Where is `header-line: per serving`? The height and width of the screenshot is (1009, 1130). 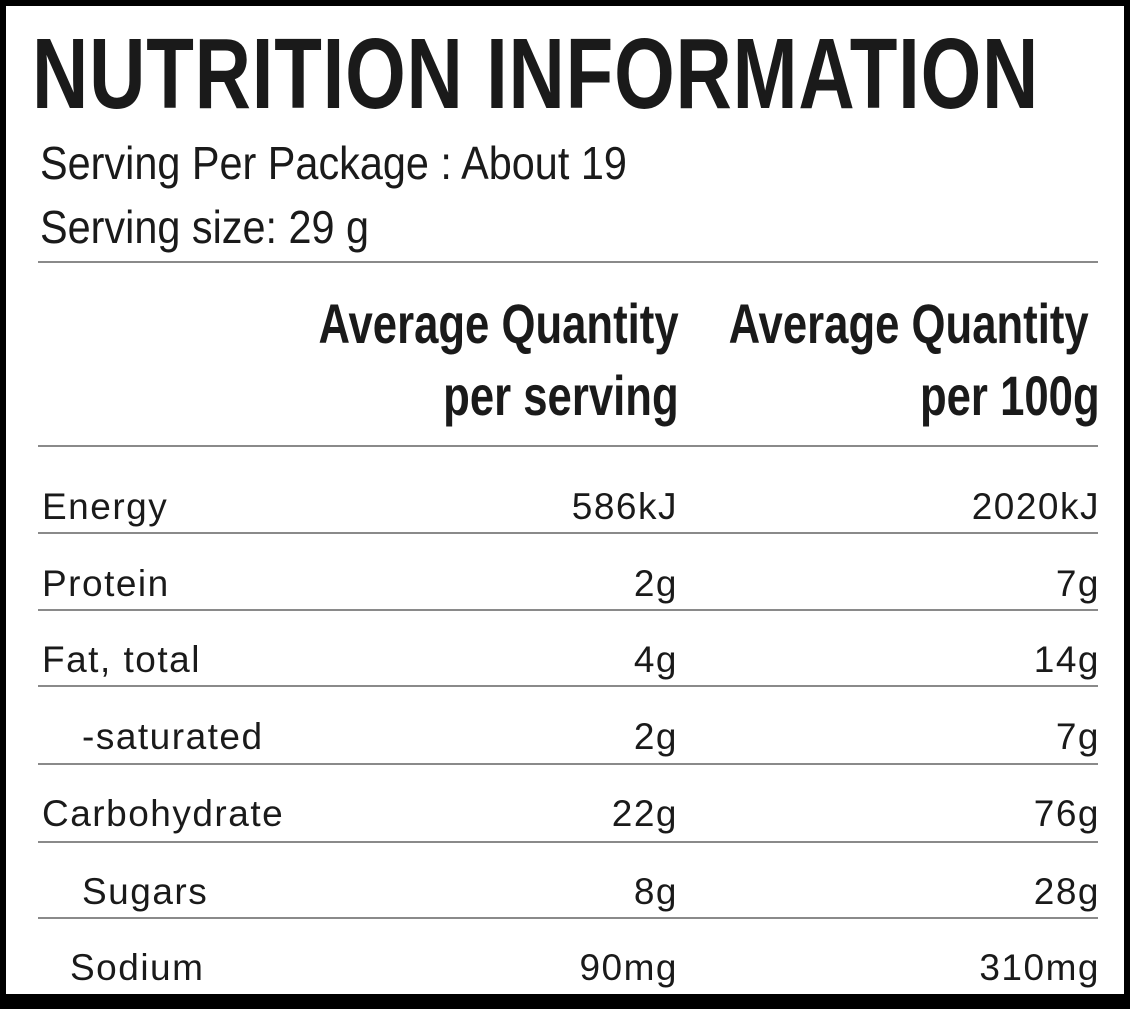
header-line: per serving is located at coordinates (561, 395).